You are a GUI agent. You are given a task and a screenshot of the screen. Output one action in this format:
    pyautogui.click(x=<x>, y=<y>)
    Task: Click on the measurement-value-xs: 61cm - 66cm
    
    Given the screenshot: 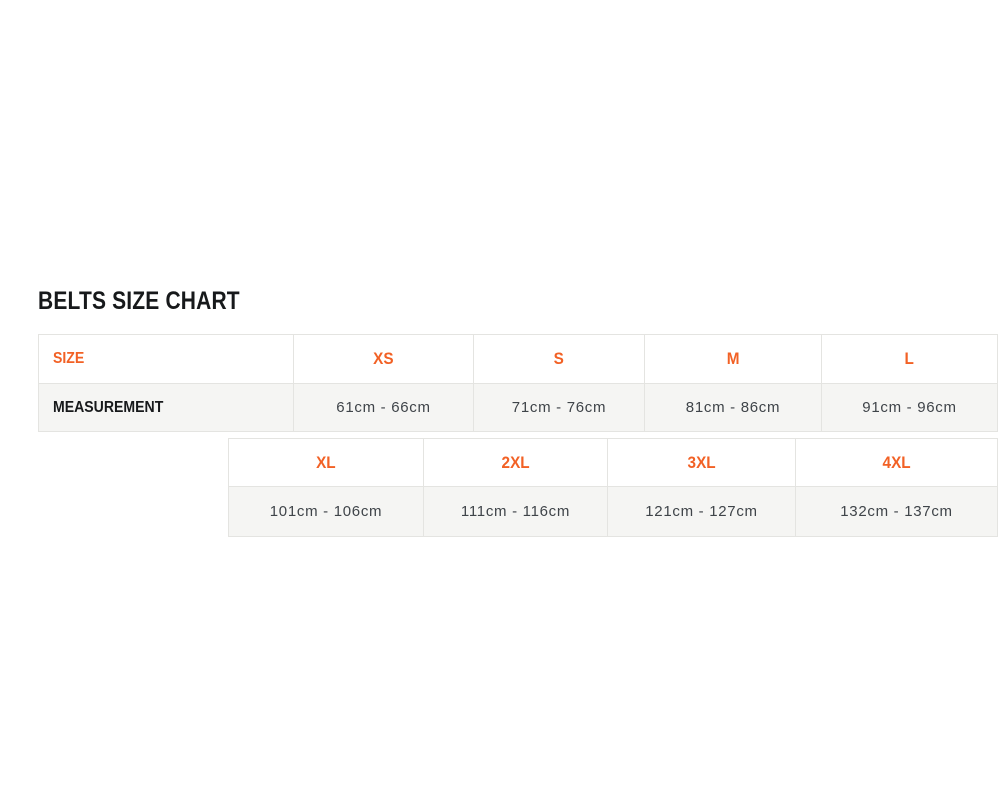 What is the action you would take?
    pyautogui.click(x=383, y=407)
    